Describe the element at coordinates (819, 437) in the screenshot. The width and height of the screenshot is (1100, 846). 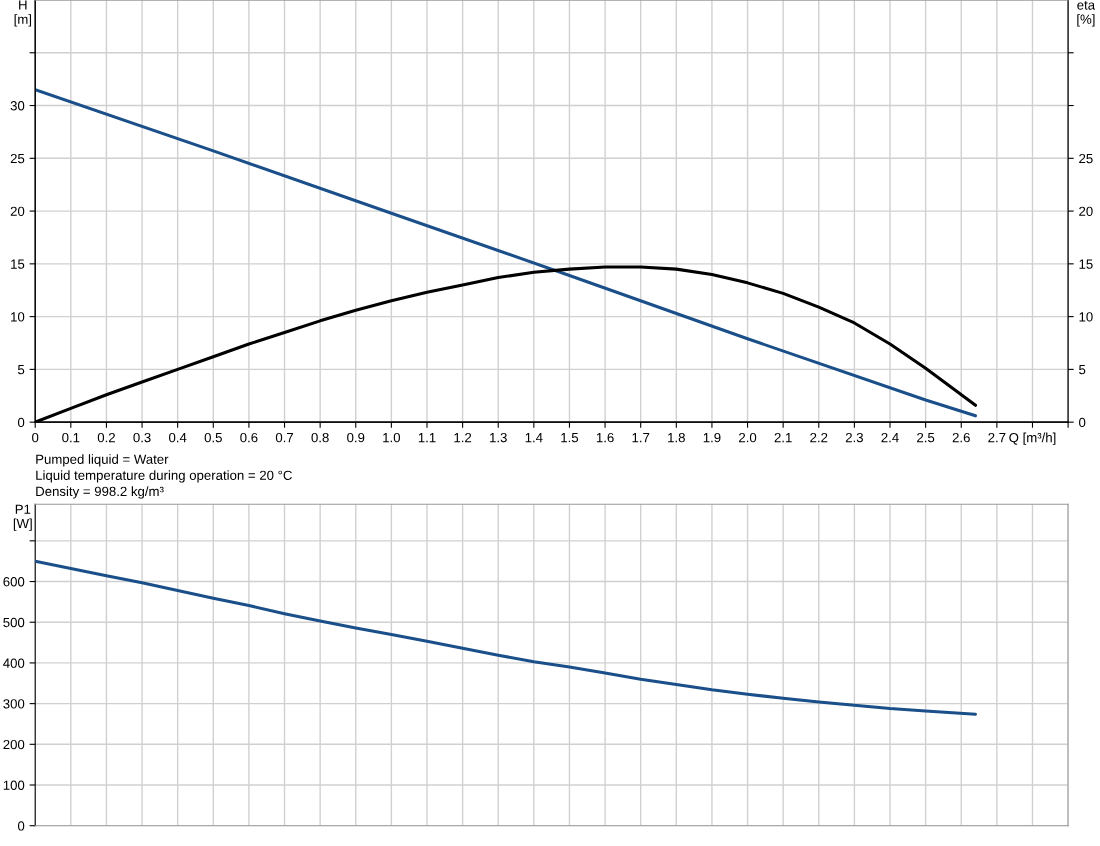
I see `x-tick-label: 2.2` at that location.